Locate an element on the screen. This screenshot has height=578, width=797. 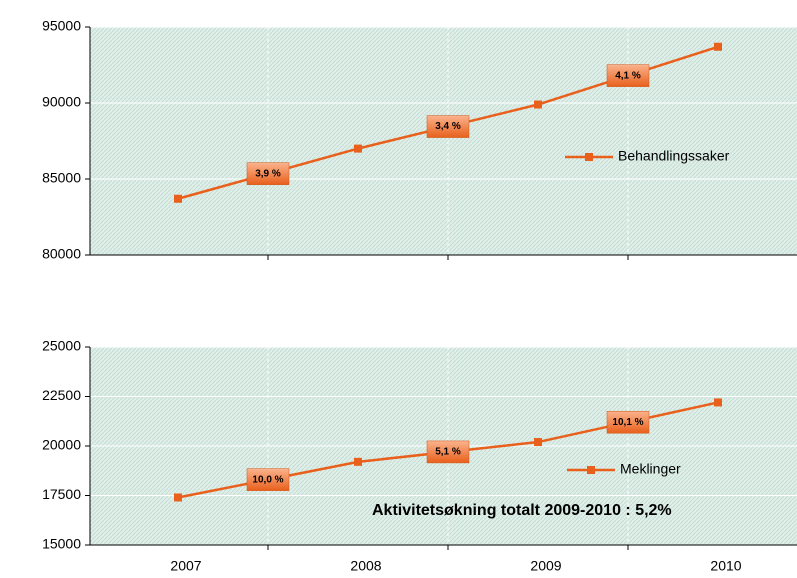
annotation: 4,1 % is located at coordinates (628, 75).